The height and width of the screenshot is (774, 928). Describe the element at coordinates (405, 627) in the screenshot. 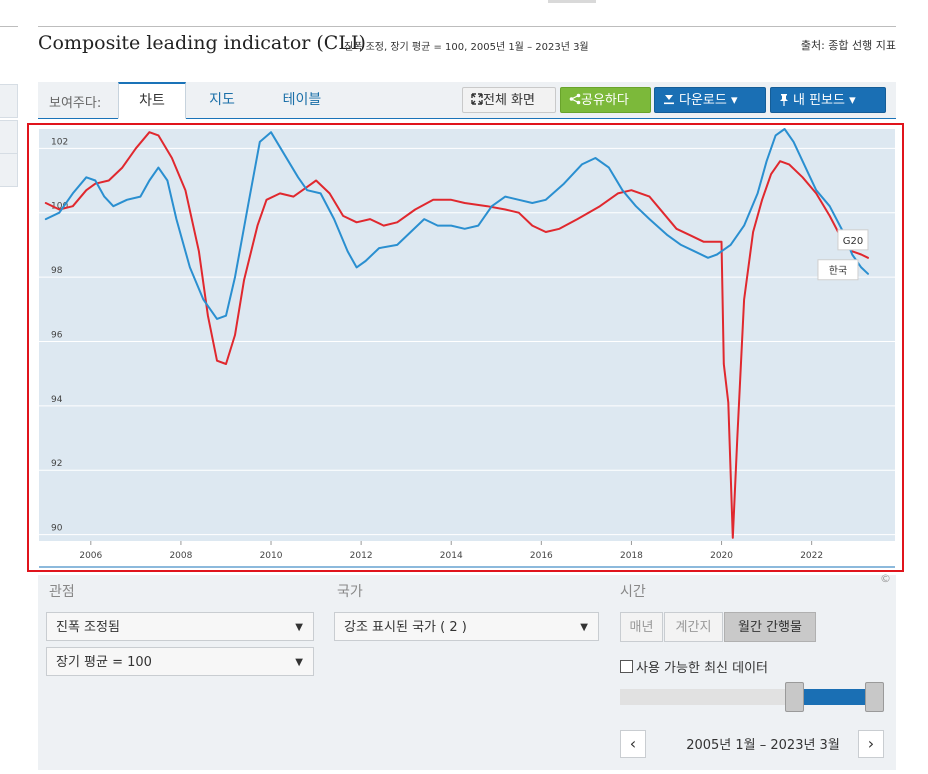

I see `country-select-value: 강조 표시된 국가 ( 2 )` at that location.